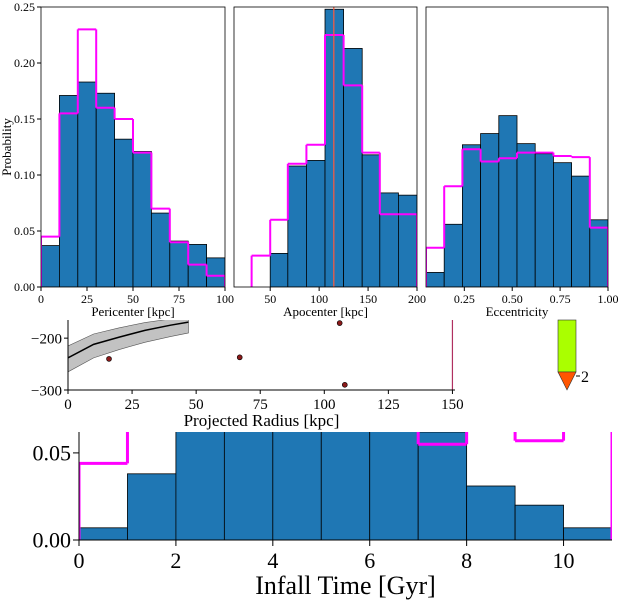 The image size is (623, 603). I want to click on colorbar-extension, so click(567, 381).